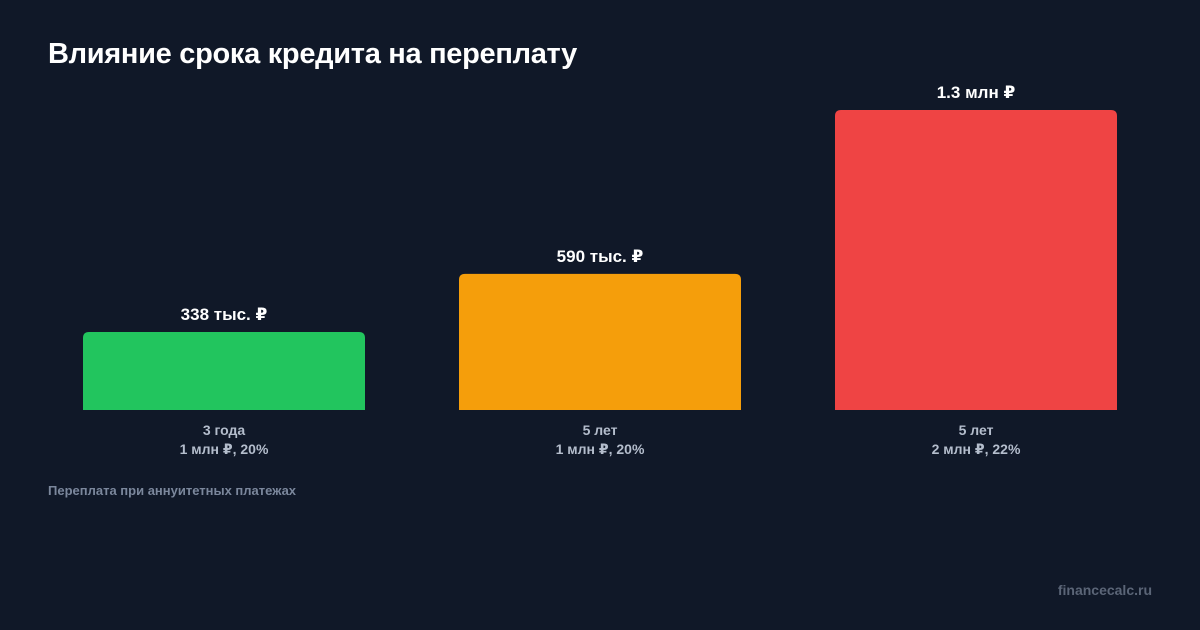 This screenshot has height=630, width=1200. I want to click on category-label-1-line-1: 3 года, so click(224, 430).